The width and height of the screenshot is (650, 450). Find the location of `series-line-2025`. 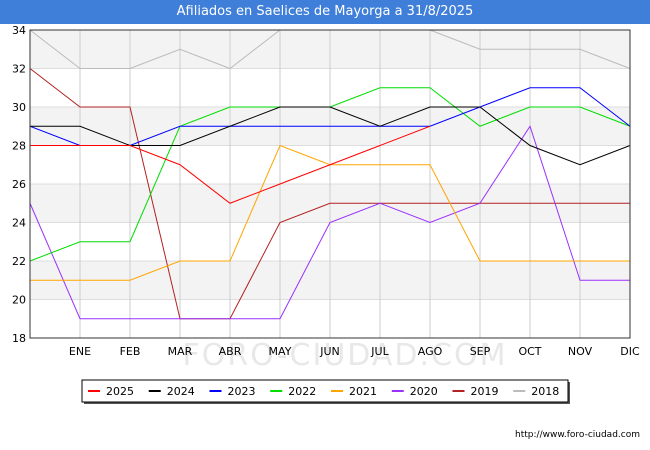

series-line-2025 is located at coordinates (230, 164).